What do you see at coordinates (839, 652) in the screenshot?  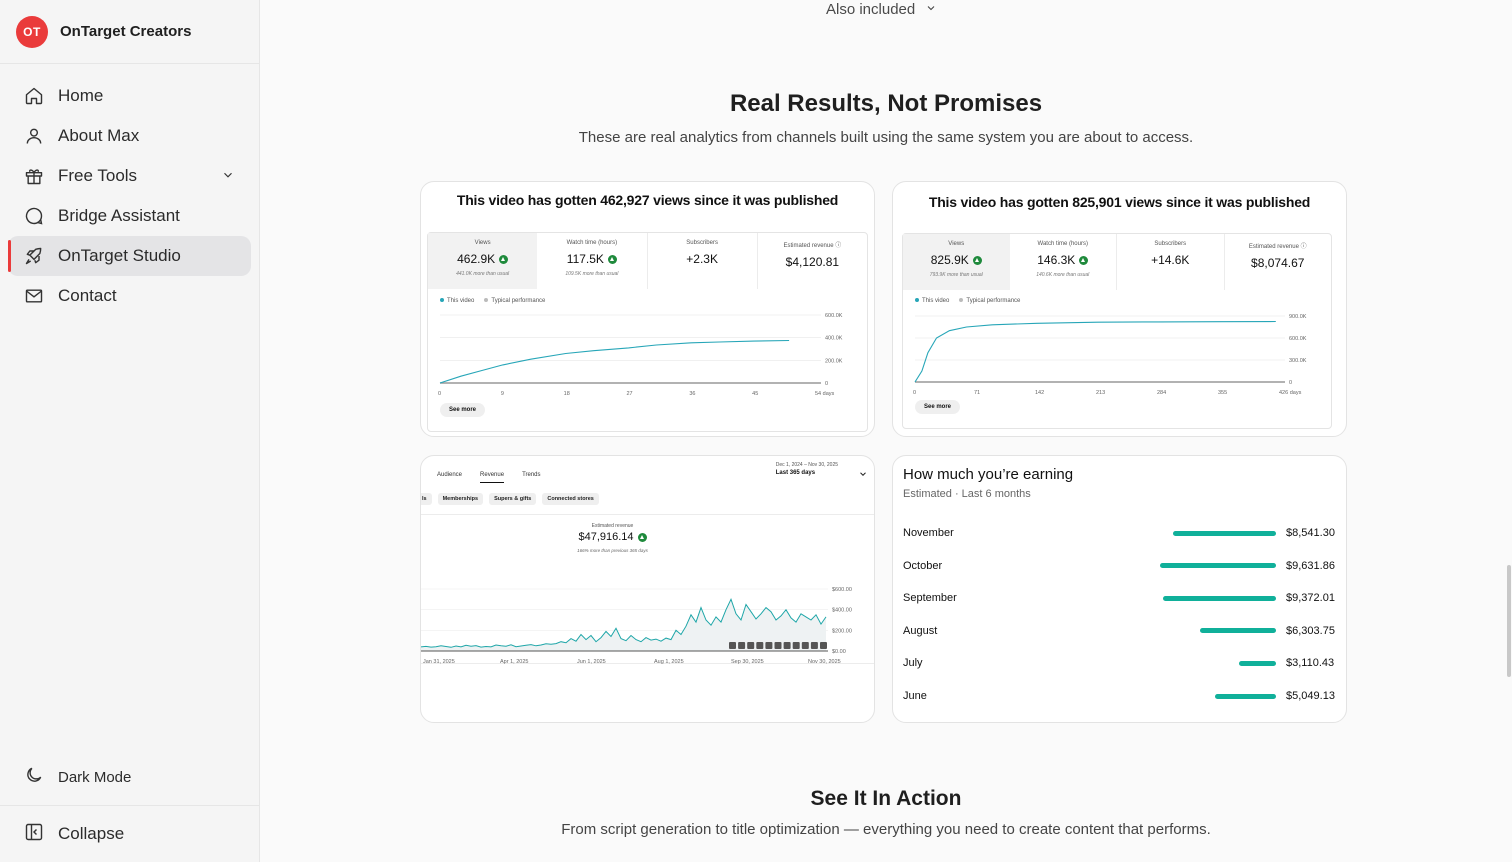 I see `y-tick-label: $0.00` at bounding box center [839, 652].